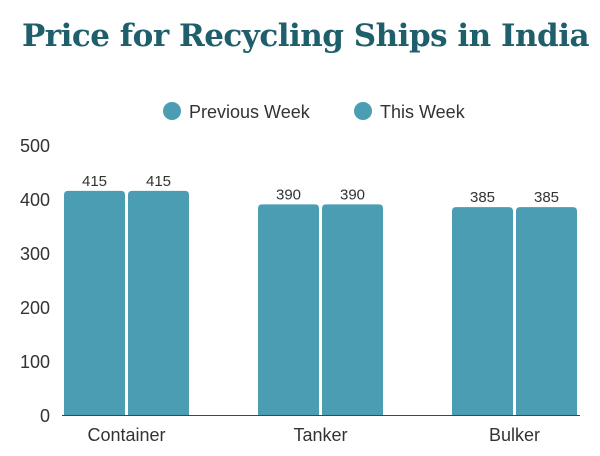 This screenshot has height=456, width=600. Describe the element at coordinates (514, 435) in the screenshot. I see `x-tick-label: Bulker` at that location.